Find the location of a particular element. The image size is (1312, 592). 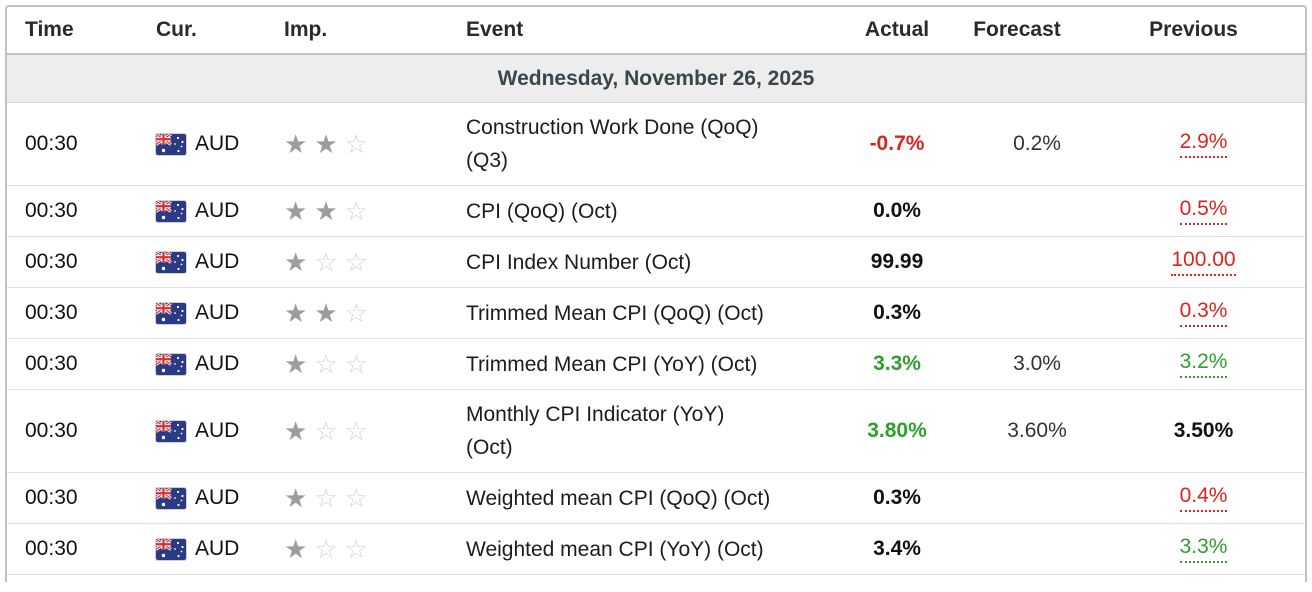

actual-value: -0.7% is located at coordinates (897, 143).